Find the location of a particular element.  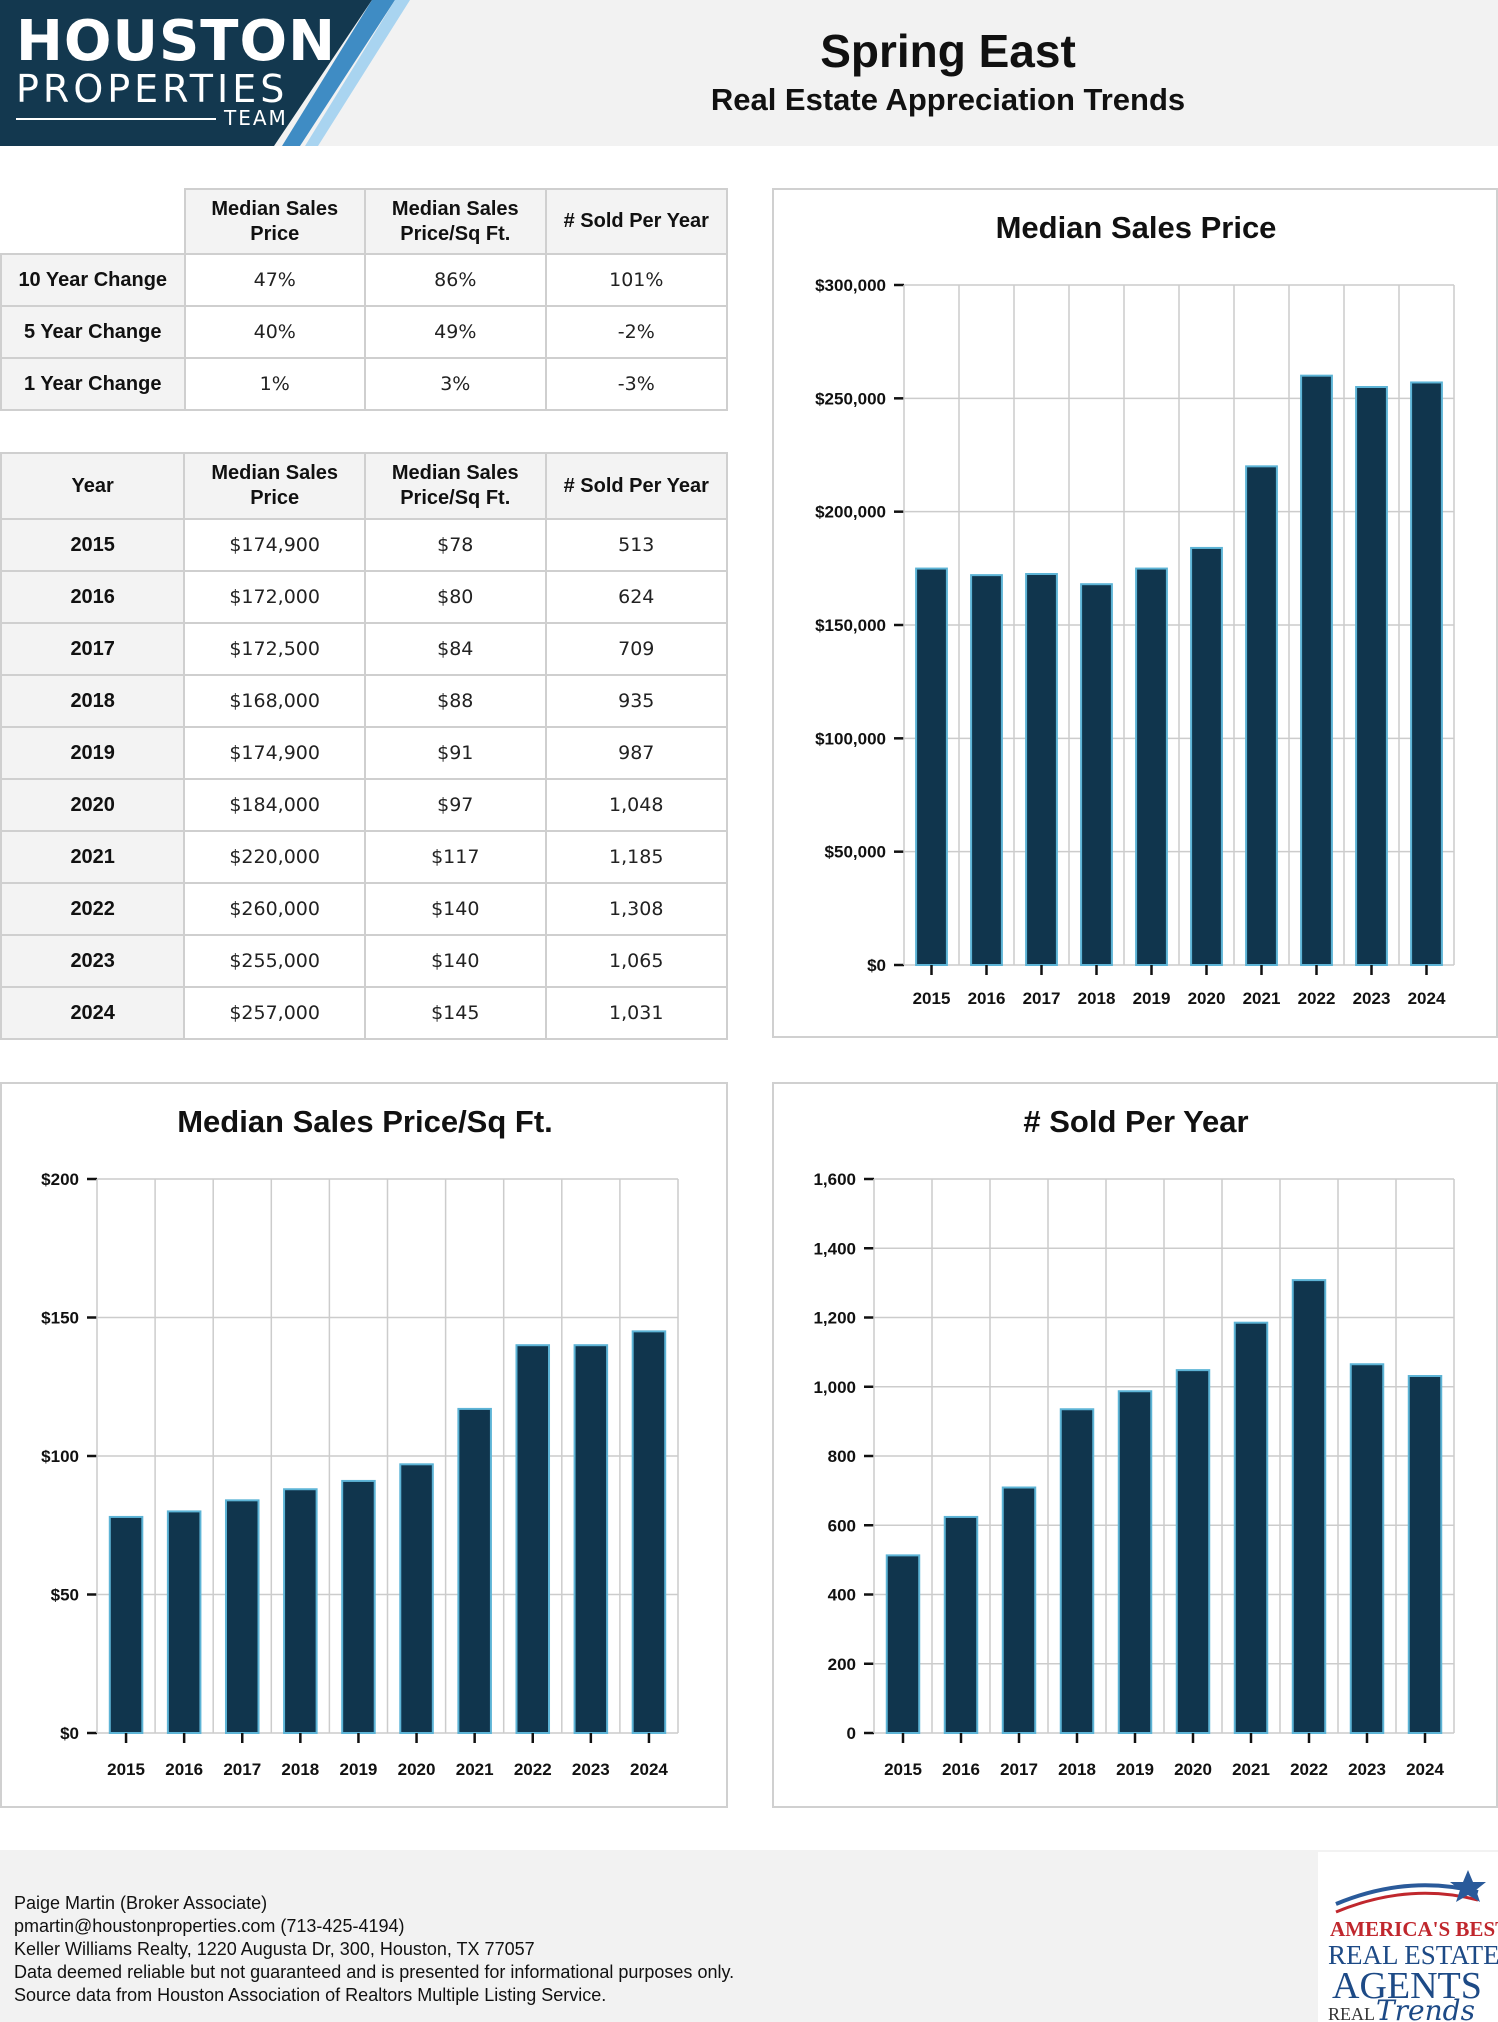

chart-title: Median Sales Price/Sq Ft. is located at coordinates (365, 1121).